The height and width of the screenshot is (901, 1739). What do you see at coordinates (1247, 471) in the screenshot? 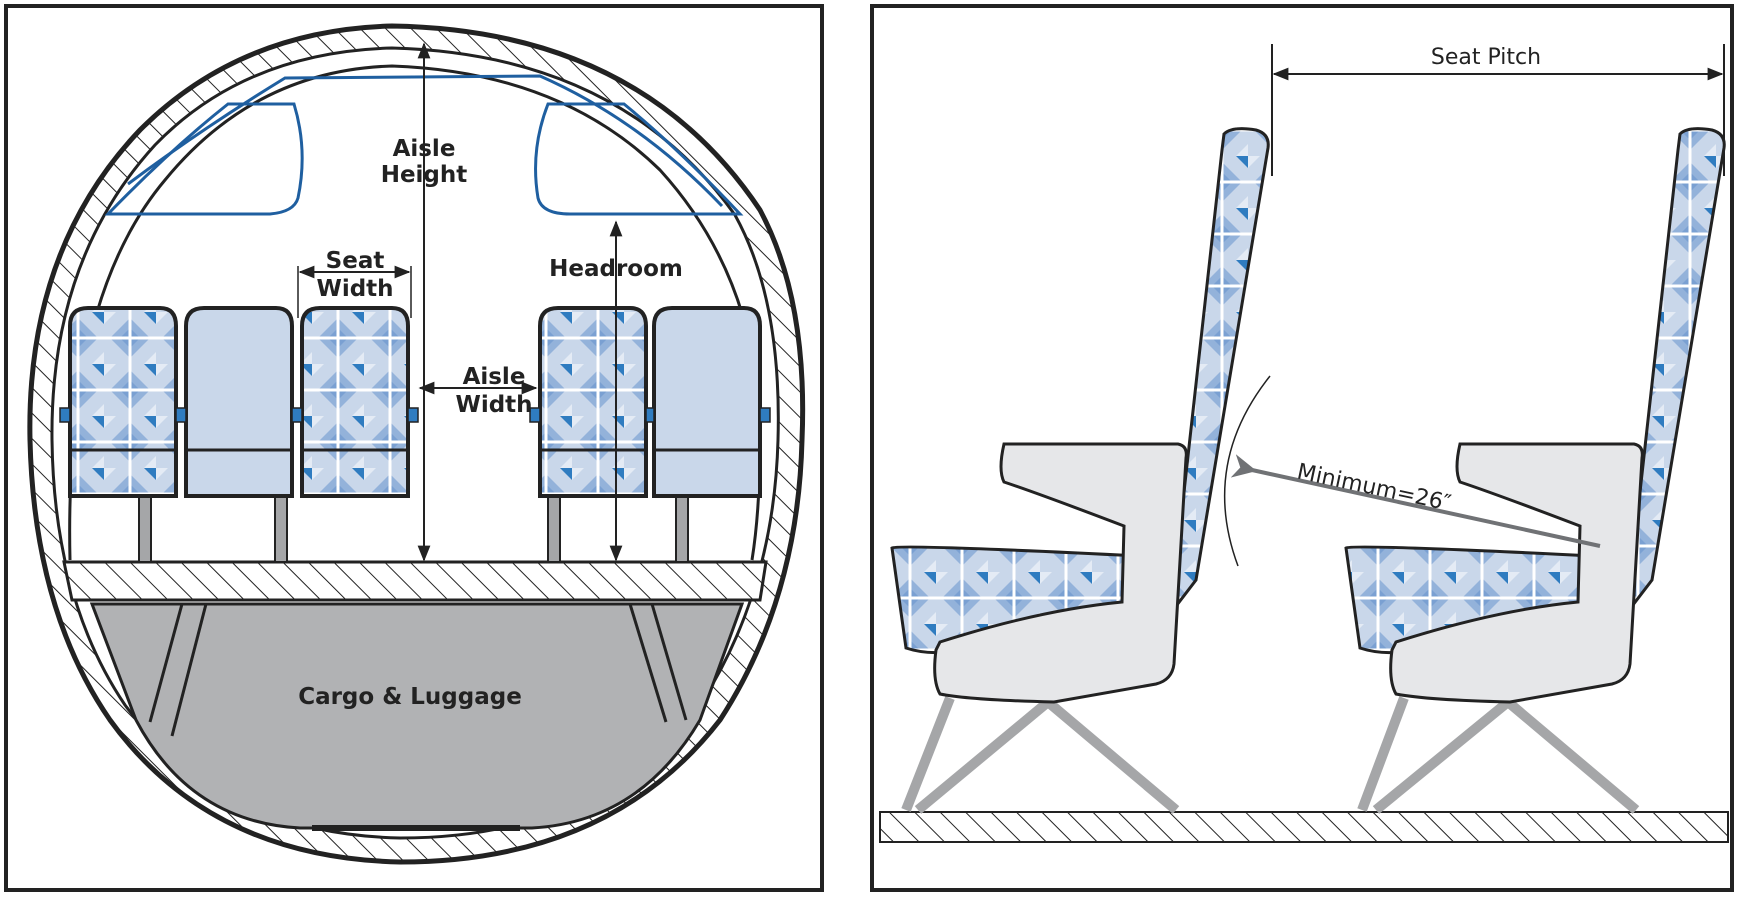
I see `clearance-arc` at bounding box center [1247, 471].